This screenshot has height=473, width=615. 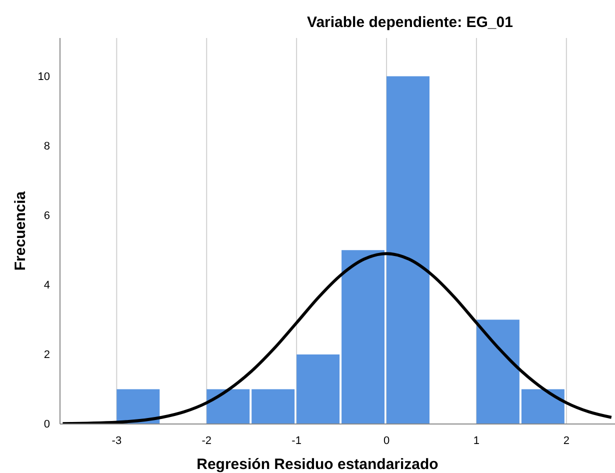 I want to click on x-tick-label: -1, so click(x=297, y=440).